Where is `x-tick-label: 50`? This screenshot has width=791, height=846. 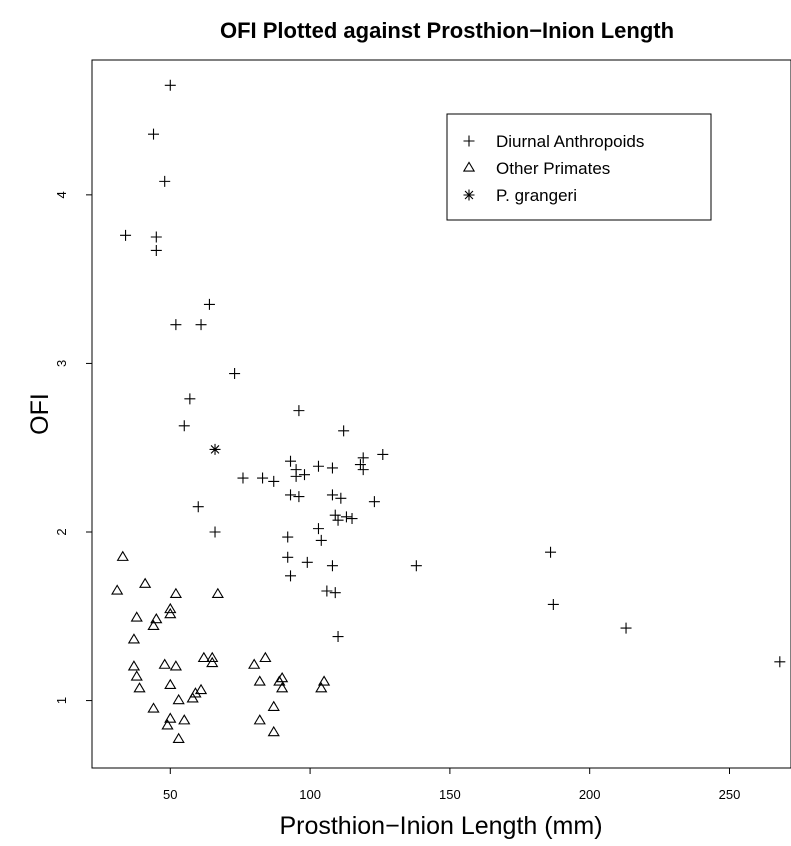
x-tick-label: 50 is located at coordinates (170, 794).